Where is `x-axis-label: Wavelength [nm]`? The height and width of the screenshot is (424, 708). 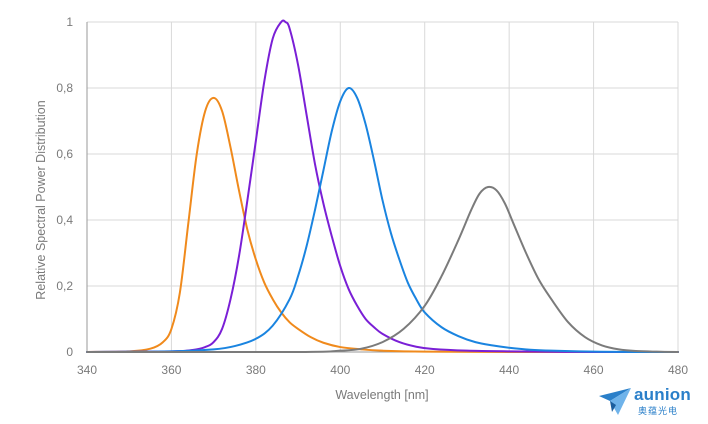
x-axis-label: Wavelength [nm] is located at coordinates (381, 395).